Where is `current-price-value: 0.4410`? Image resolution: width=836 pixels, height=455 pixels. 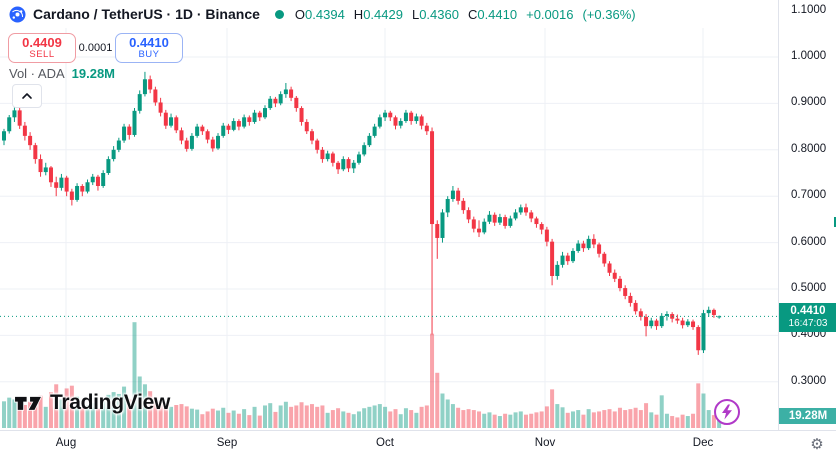
current-price-value: 0.4410 is located at coordinates (808, 311).